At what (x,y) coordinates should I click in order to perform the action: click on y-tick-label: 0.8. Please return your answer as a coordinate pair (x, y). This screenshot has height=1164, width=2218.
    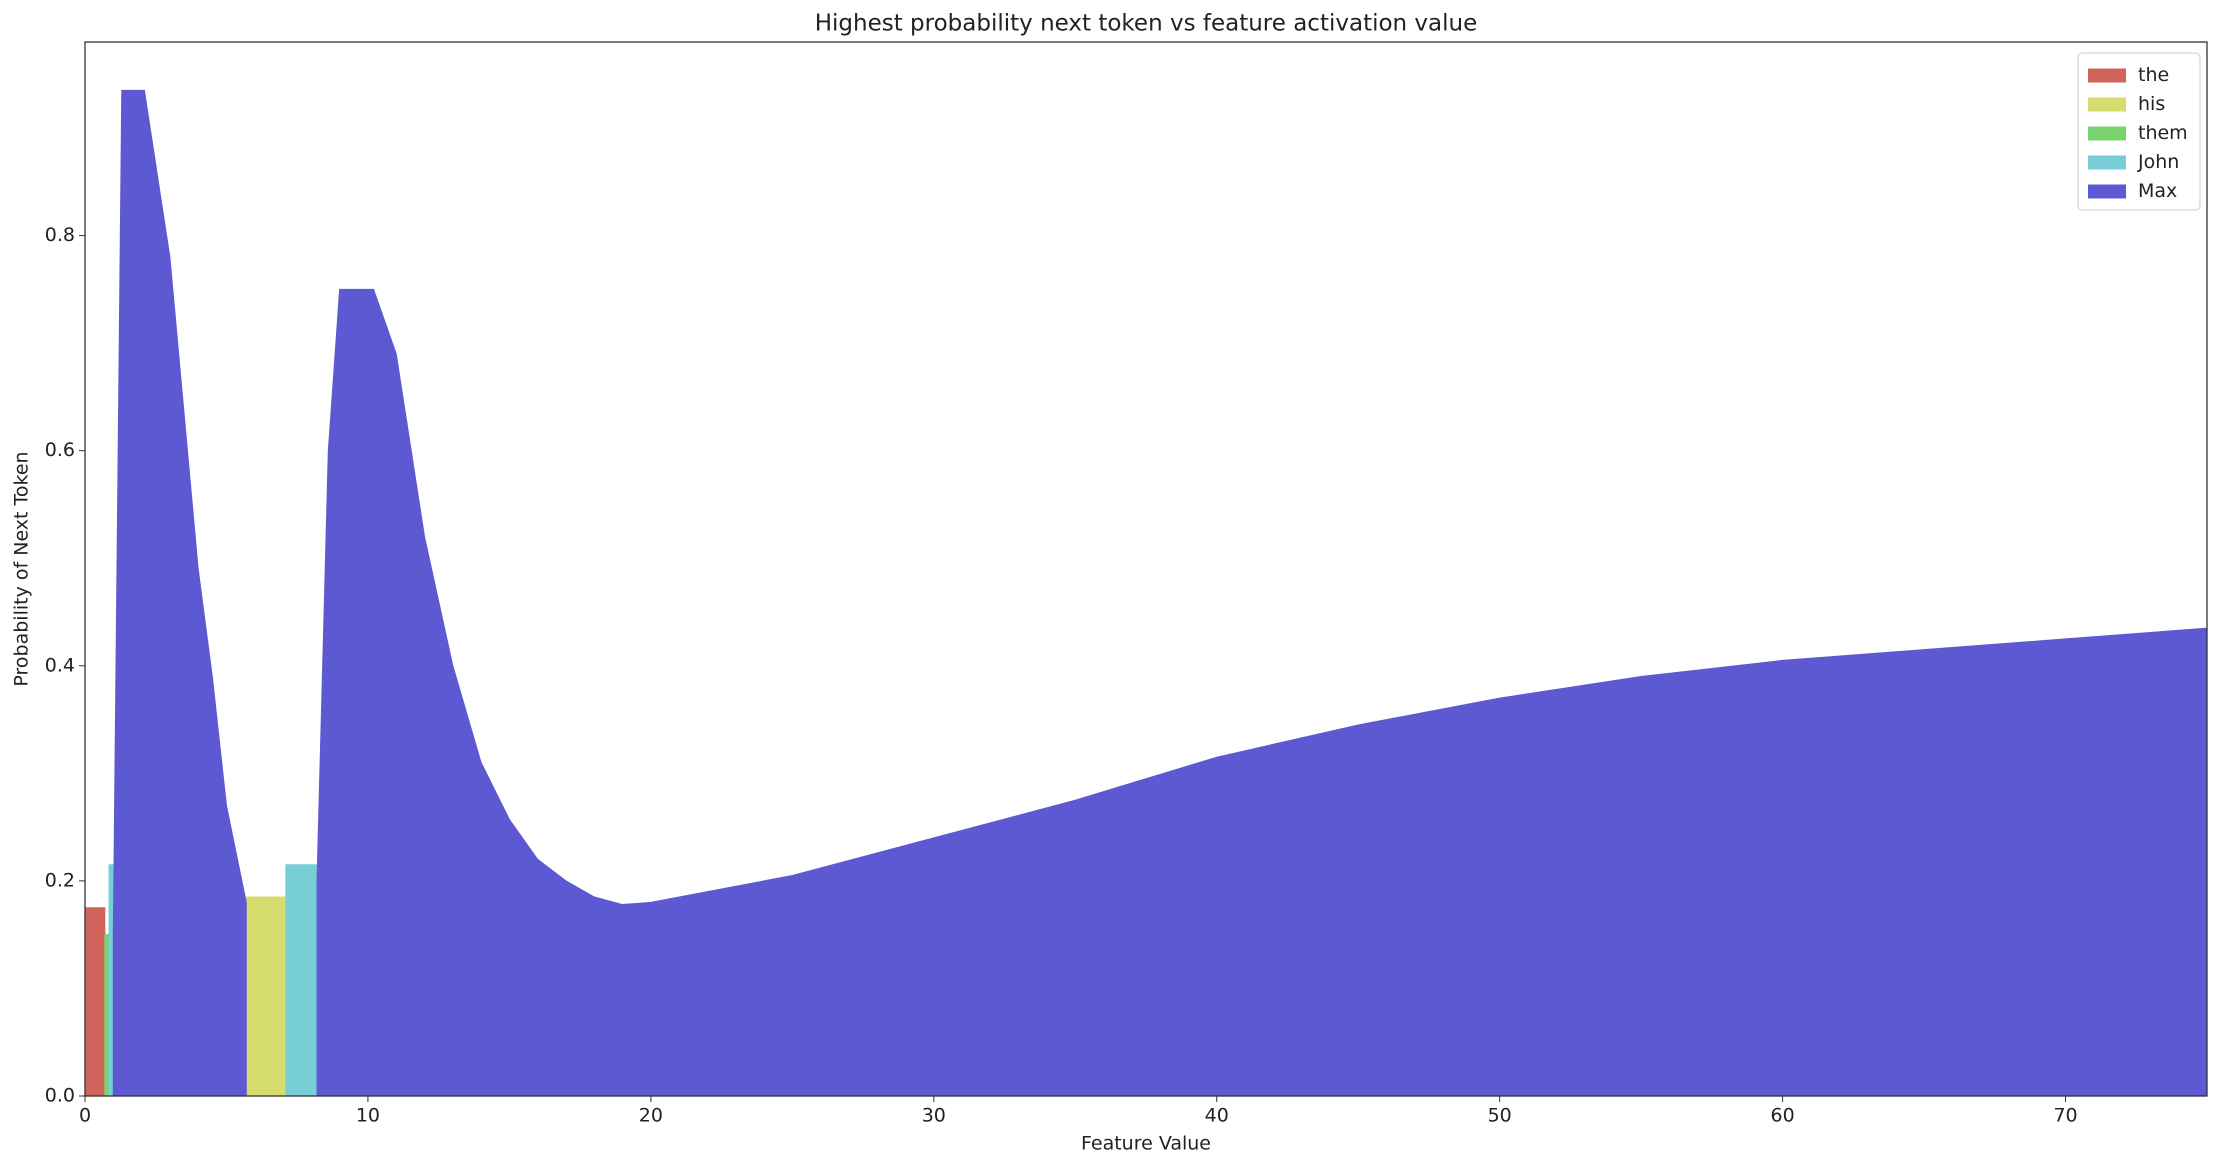
    Looking at the image, I should click on (60, 235).